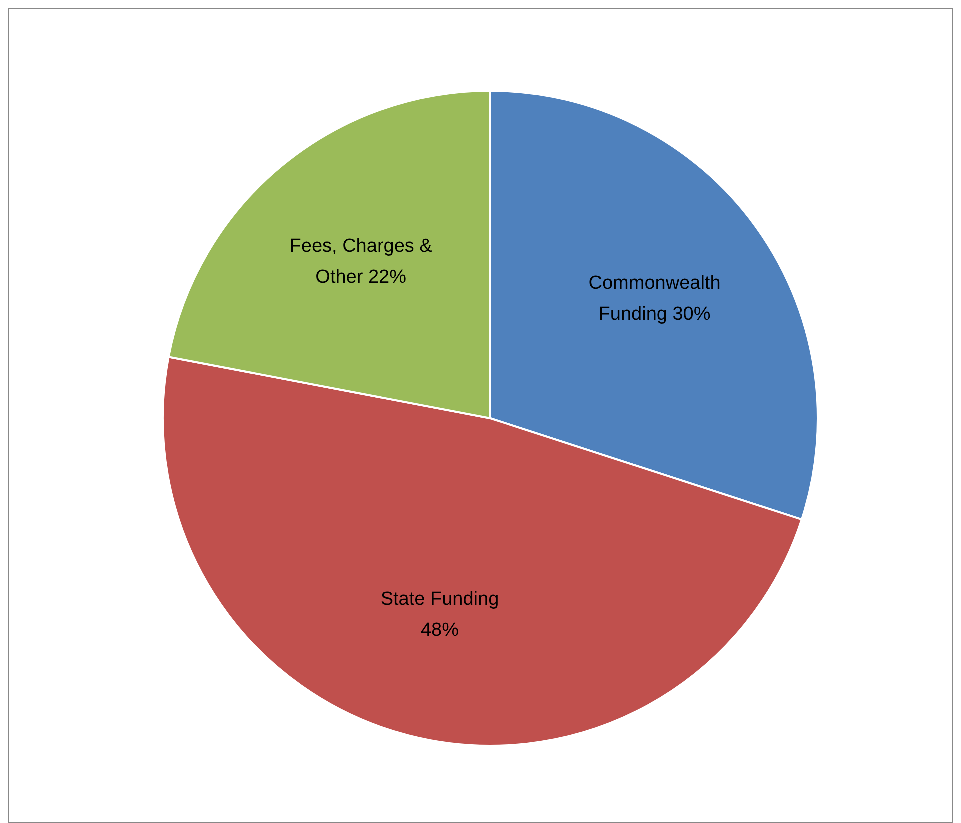 This screenshot has height=823, width=961. I want to click on slice-label: State Funding, so click(440, 599).